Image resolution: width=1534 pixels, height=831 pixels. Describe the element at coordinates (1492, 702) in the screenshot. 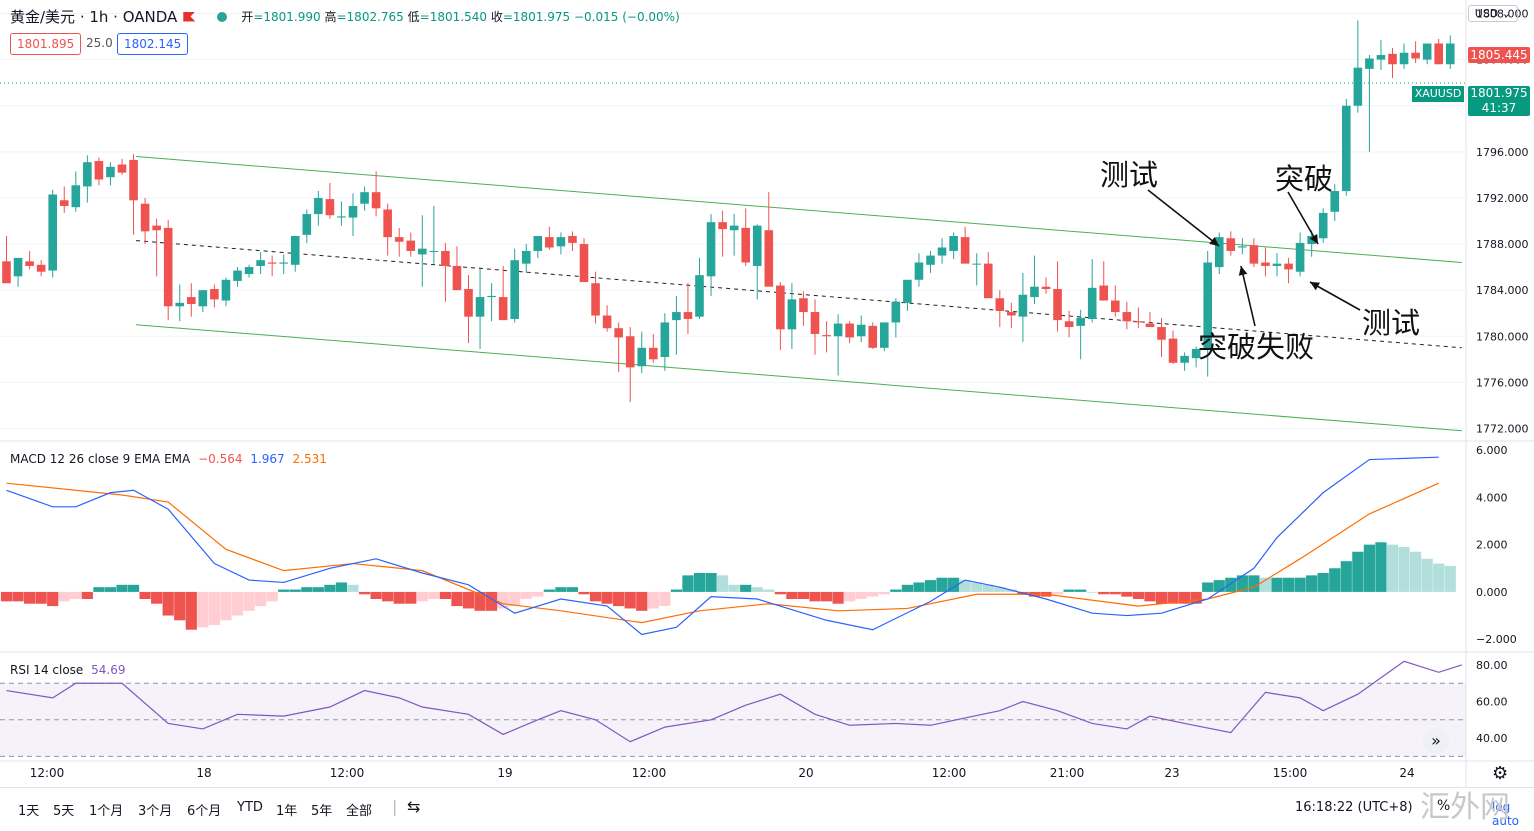

I see `rsi-tick-label: 60.00` at that location.